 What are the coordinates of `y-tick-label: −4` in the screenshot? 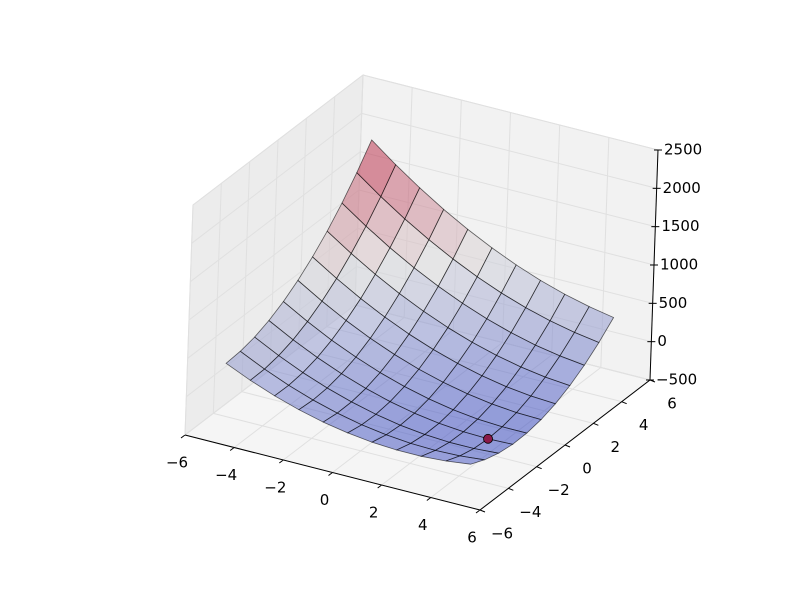 It's located at (530, 512).